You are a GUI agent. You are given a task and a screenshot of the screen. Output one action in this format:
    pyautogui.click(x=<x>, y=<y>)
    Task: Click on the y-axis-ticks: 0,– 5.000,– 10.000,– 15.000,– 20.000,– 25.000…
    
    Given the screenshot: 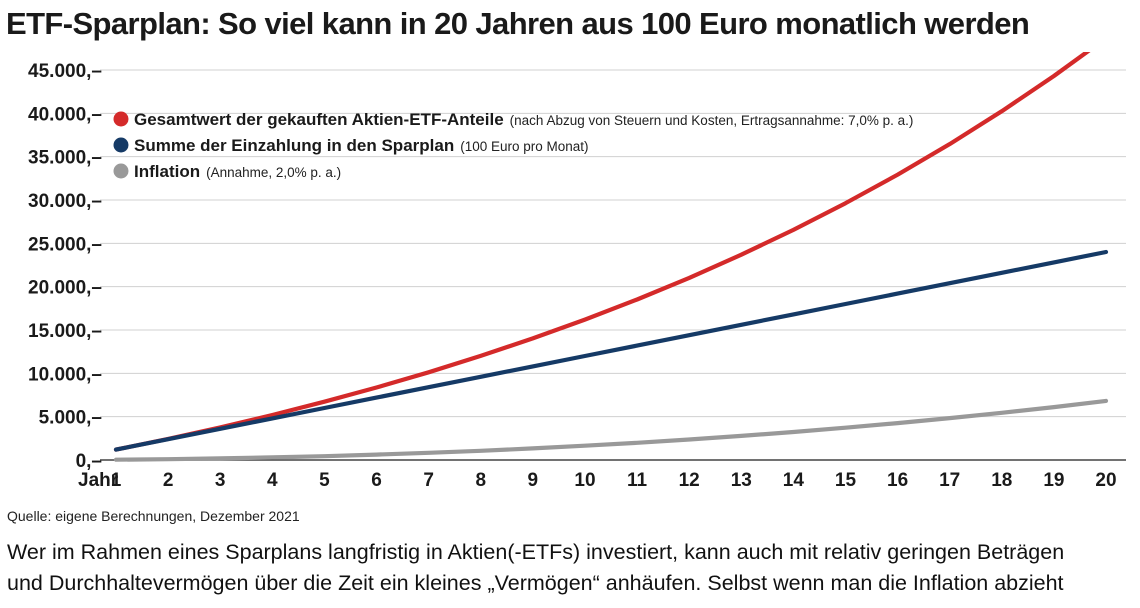 What is the action you would take?
    pyautogui.click(x=65, y=266)
    